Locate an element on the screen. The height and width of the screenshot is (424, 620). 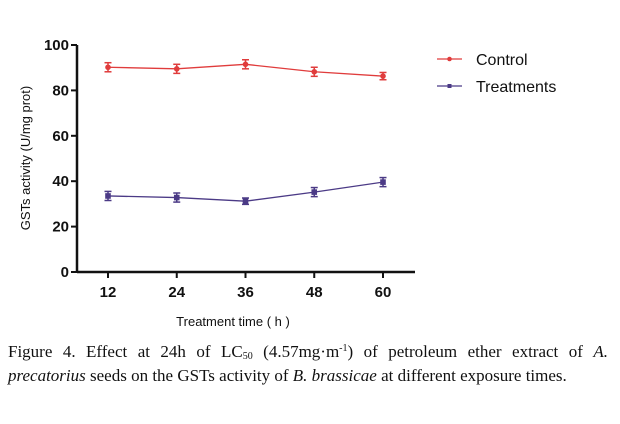
y-tick-label: 40 is located at coordinates (60, 181).